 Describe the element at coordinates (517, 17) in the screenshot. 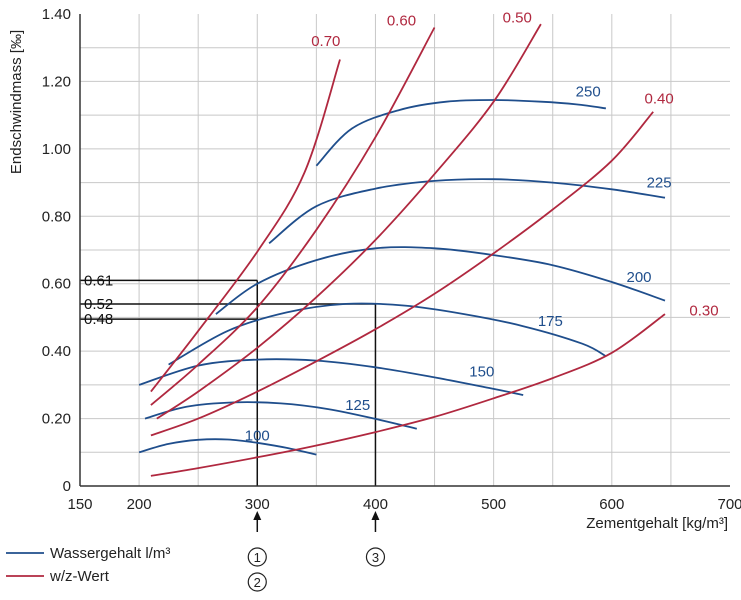

I see `wz-curve-label: 0.50` at that location.